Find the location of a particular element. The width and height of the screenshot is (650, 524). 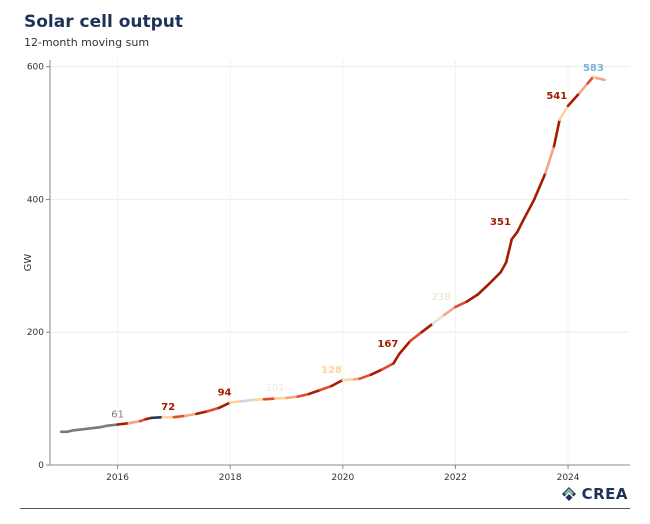

x-tick-label: 2020 is located at coordinates (342, 478).